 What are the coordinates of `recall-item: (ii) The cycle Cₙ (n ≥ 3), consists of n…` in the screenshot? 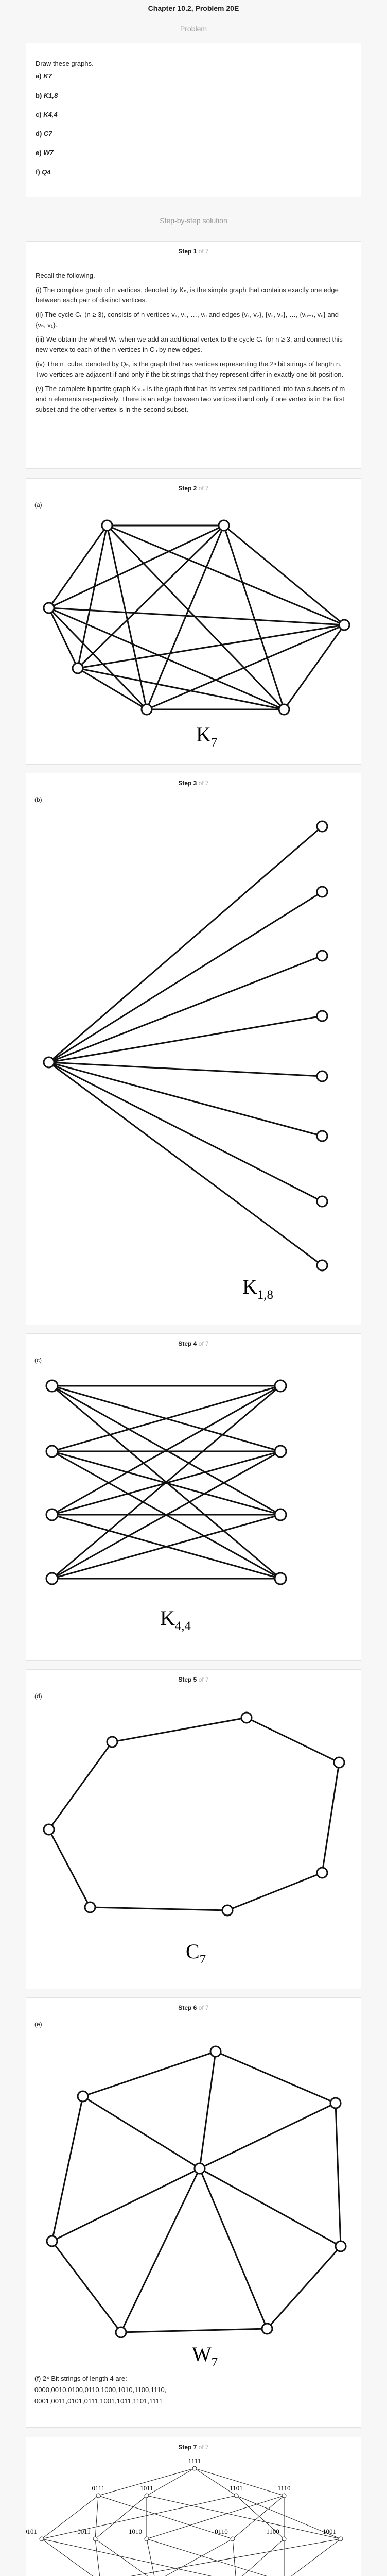 It's located at (188, 320).